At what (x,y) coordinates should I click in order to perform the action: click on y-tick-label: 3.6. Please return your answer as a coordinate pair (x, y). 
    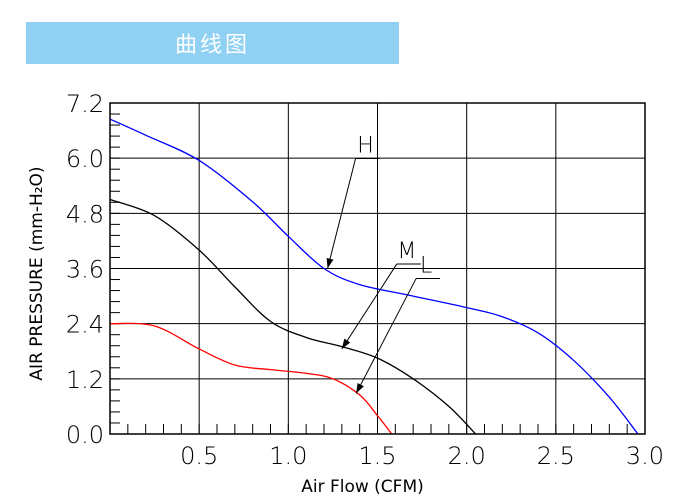
    Looking at the image, I should click on (85, 270).